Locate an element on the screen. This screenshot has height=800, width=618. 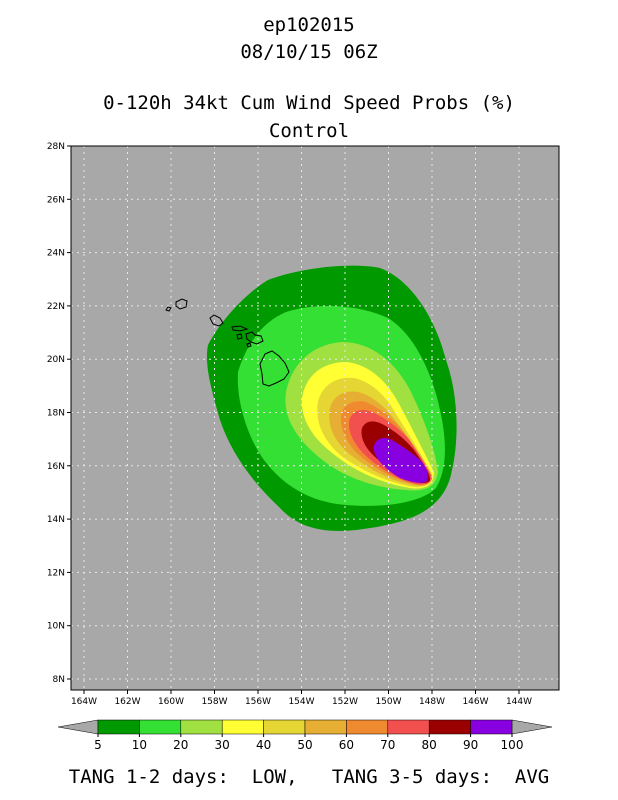
island-oahu is located at coordinates (216, 320).